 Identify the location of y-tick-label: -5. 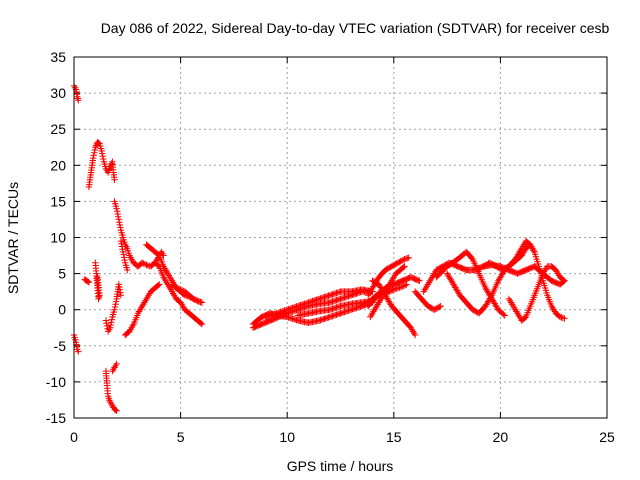
(60, 346).